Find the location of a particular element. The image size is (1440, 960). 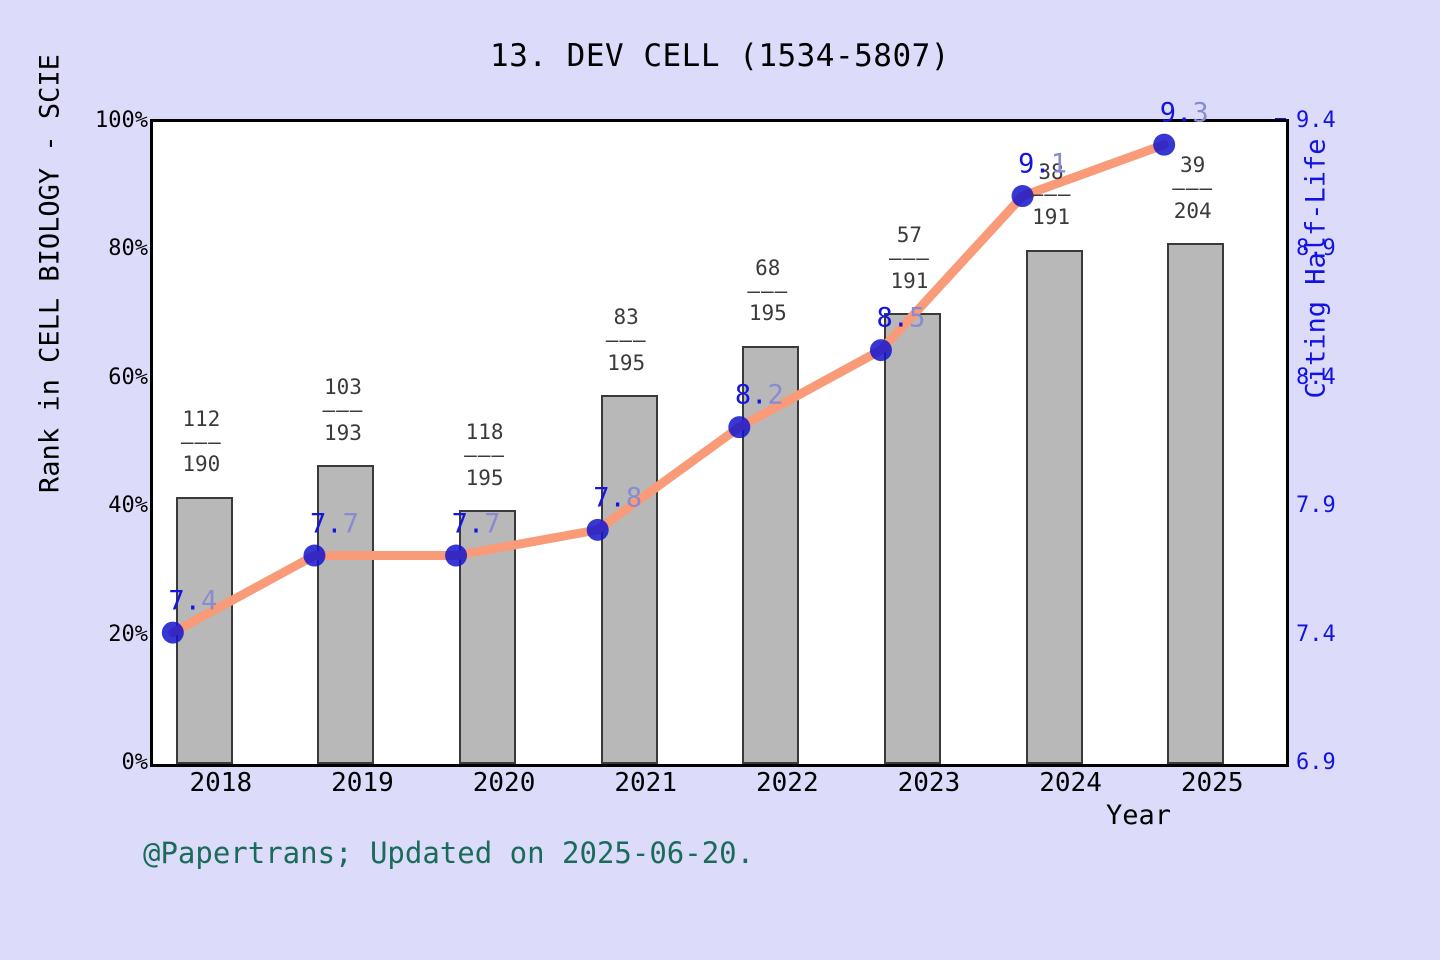

y-axis-right-tick: 8.4 is located at coordinates (1316, 377).